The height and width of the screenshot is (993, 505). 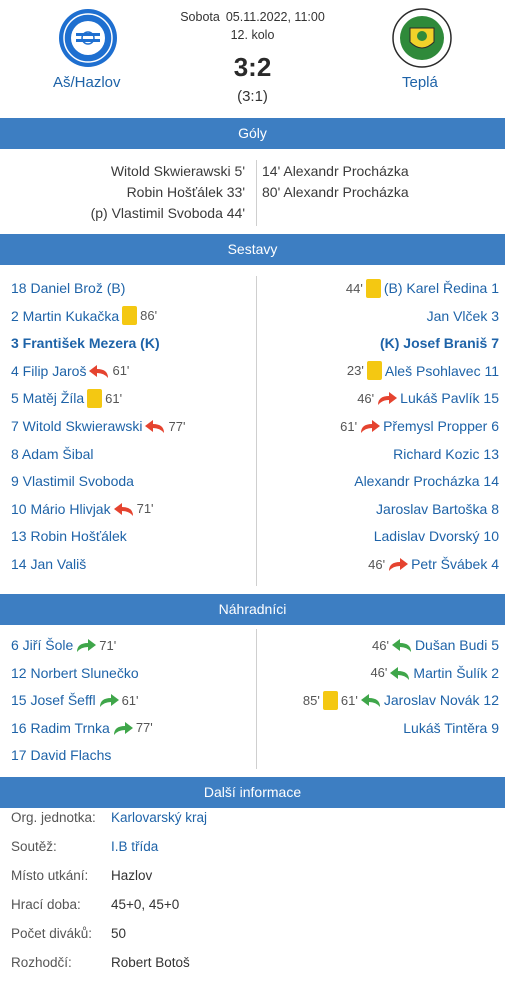 I want to click on away-team-logo, so click(x=422, y=38).